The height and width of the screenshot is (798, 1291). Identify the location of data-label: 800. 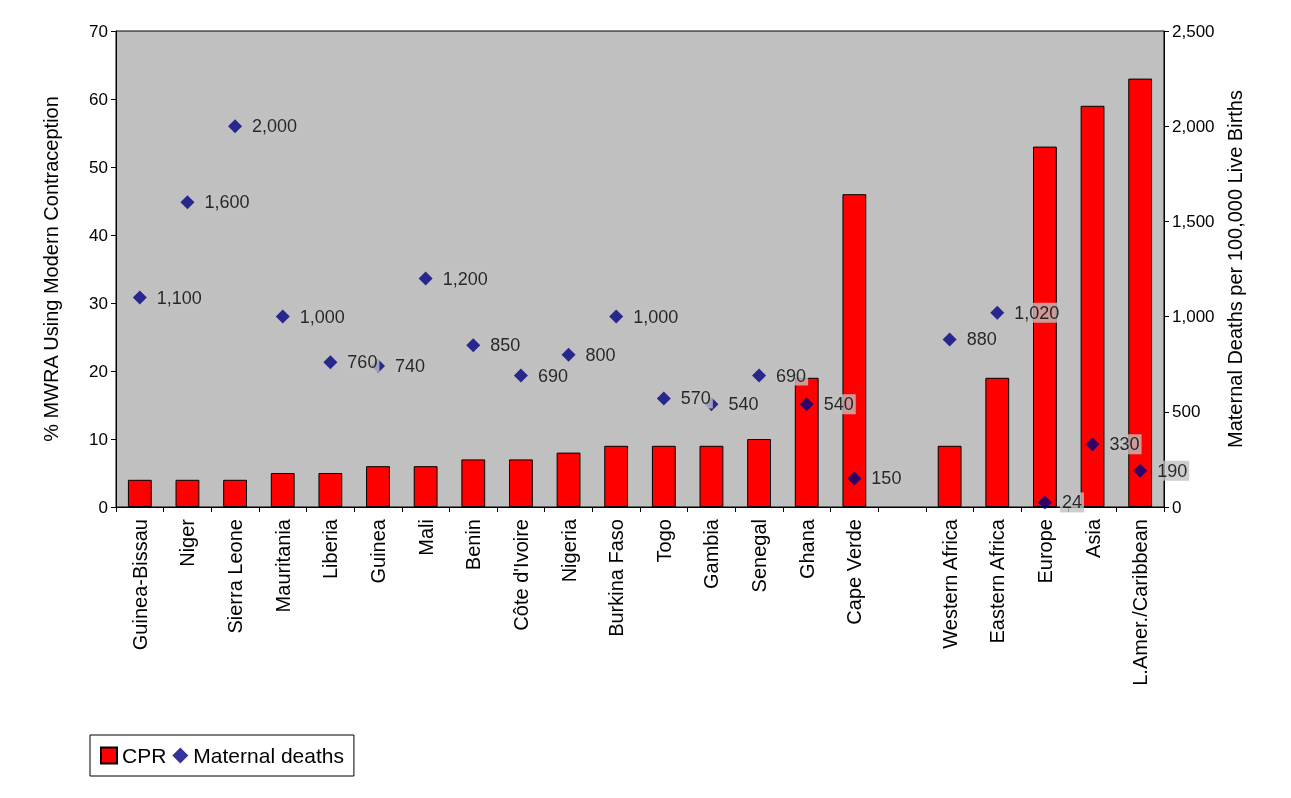
(600, 354).